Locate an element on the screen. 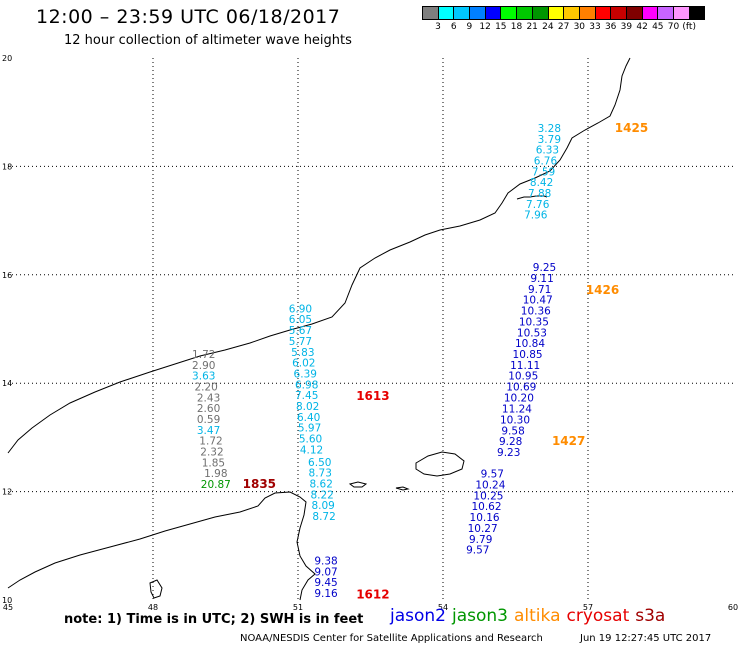 The width and height of the screenshot is (740, 650). wave-height-value: 9.28 is located at coordinates (510, 442).